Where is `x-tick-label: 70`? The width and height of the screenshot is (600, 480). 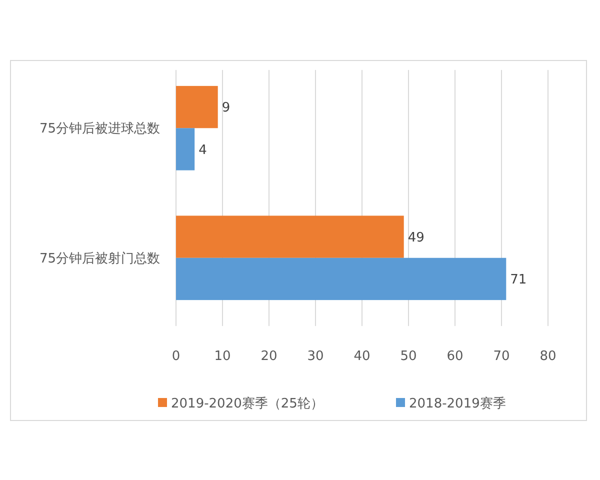 x-tick-label: 70 is located at coordinates (501, 356).